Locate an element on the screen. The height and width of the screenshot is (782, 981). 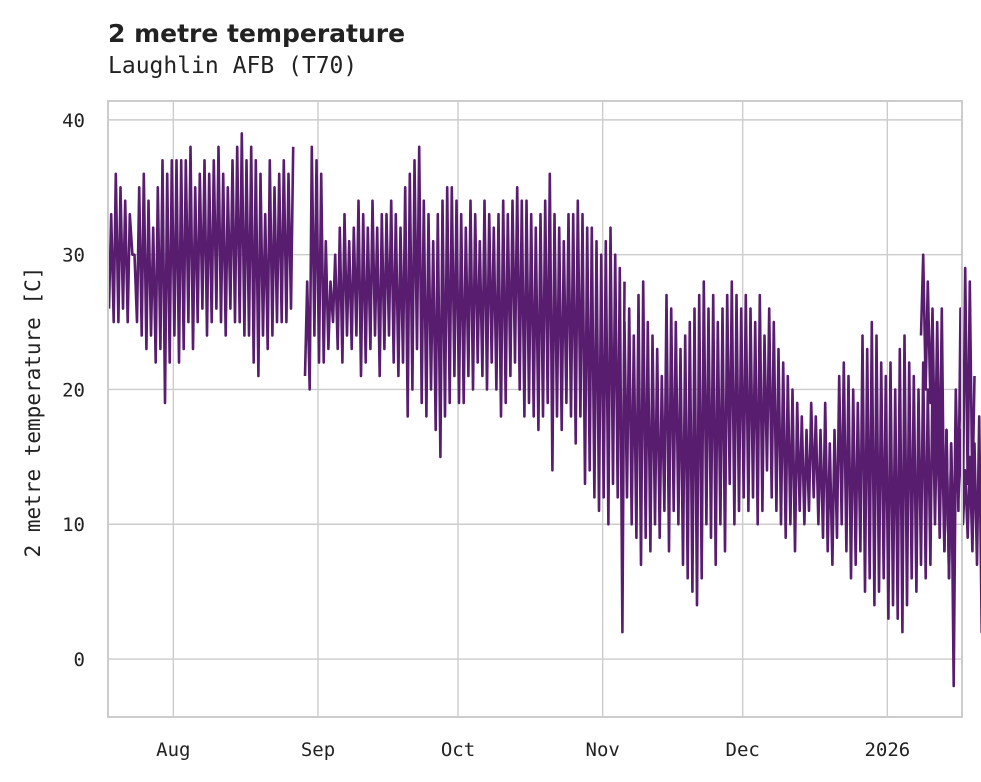
x-tick-label: Oct is located at coordinates (458, 750).